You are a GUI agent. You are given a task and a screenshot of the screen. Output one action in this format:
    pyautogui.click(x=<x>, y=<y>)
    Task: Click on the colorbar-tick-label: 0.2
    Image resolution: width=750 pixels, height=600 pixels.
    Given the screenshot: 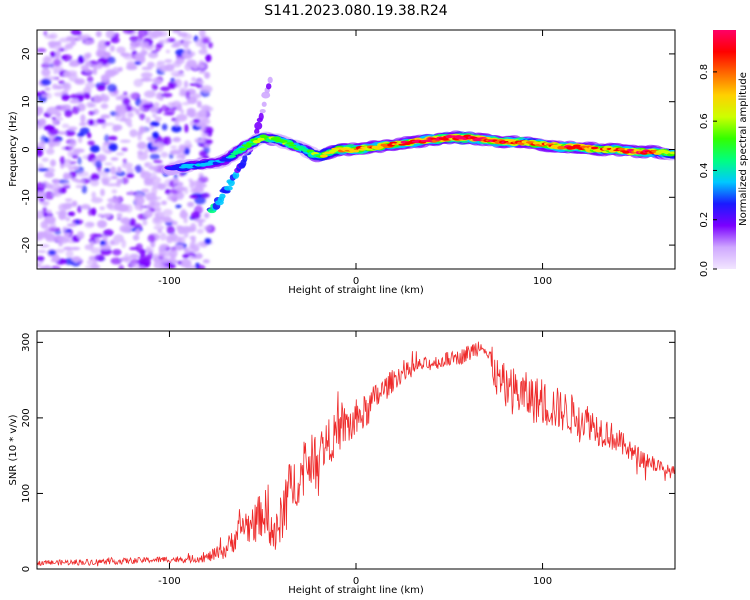 What is the action you would take?
    pyautogui.click(x=704, y=220)
    